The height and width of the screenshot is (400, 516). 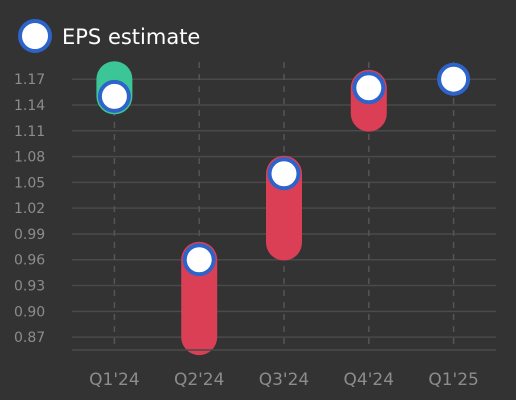 What do you see at coordinates (29, 261) in the screenshot?
I see `y-tick-label: 0.96` at bounding box center [29, 261].